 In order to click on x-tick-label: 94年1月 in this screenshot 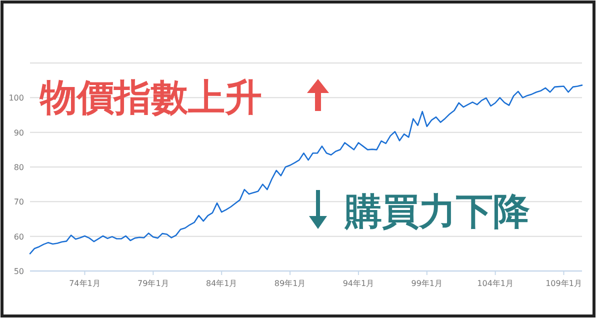, I will do `click(358, 283)`.